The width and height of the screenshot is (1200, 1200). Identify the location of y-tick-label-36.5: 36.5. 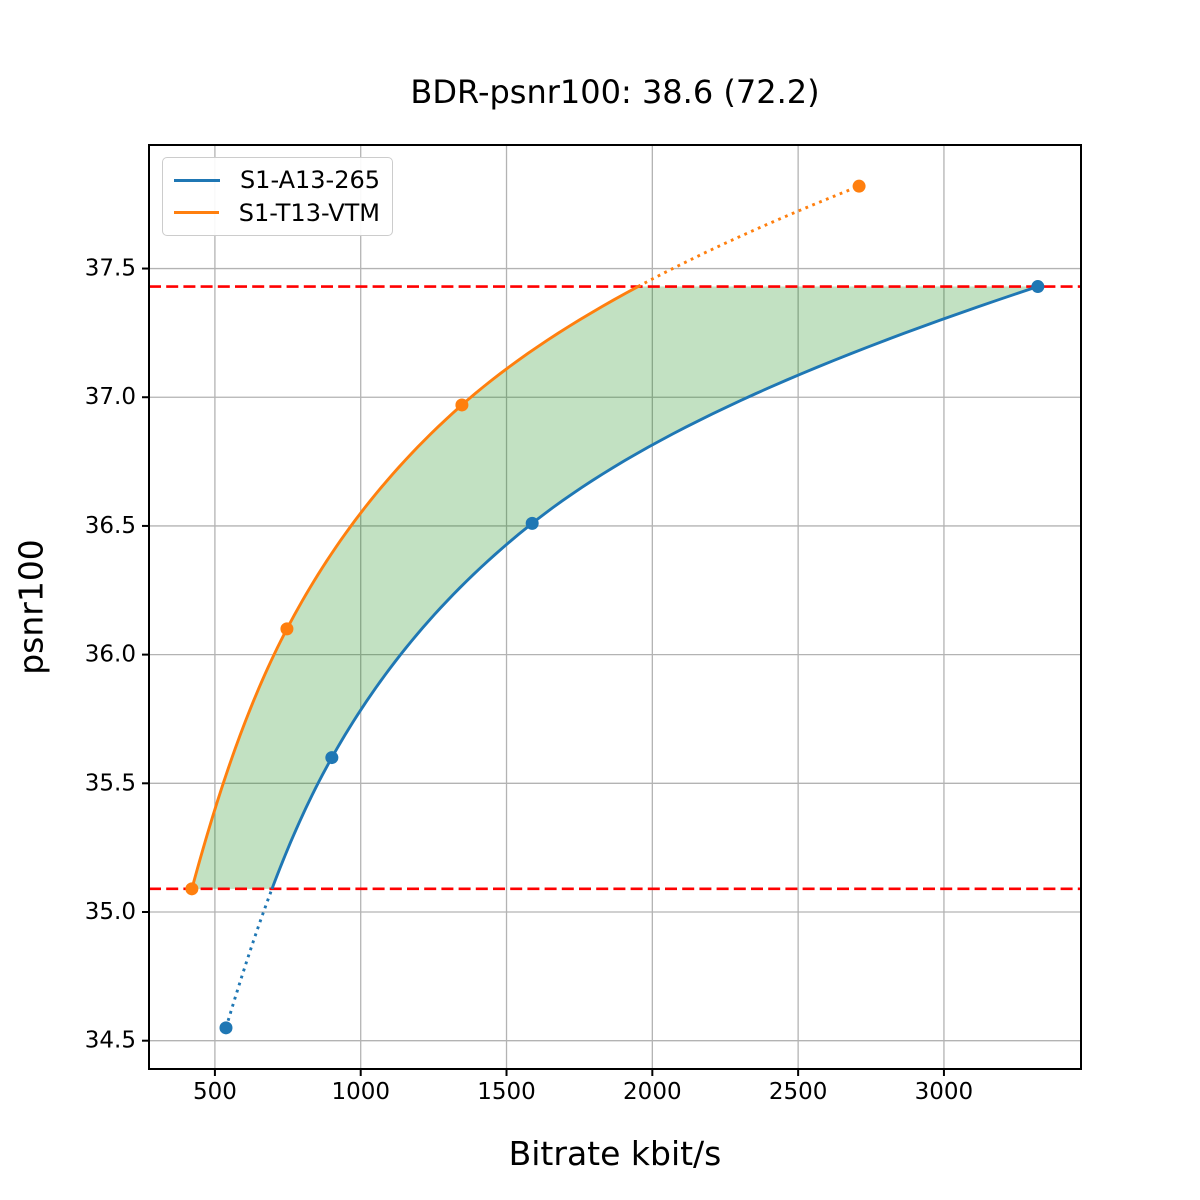
(110, 526).